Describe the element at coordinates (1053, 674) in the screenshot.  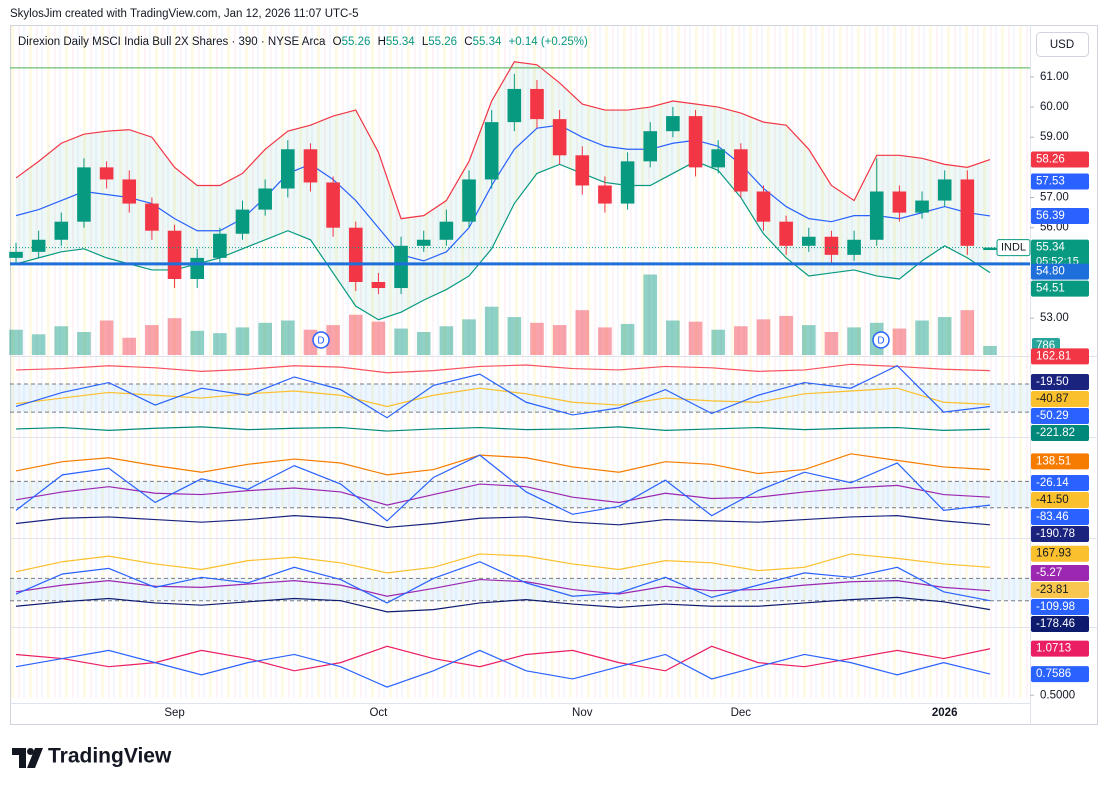
I see `price-tag-label: 0.7586` at that location.